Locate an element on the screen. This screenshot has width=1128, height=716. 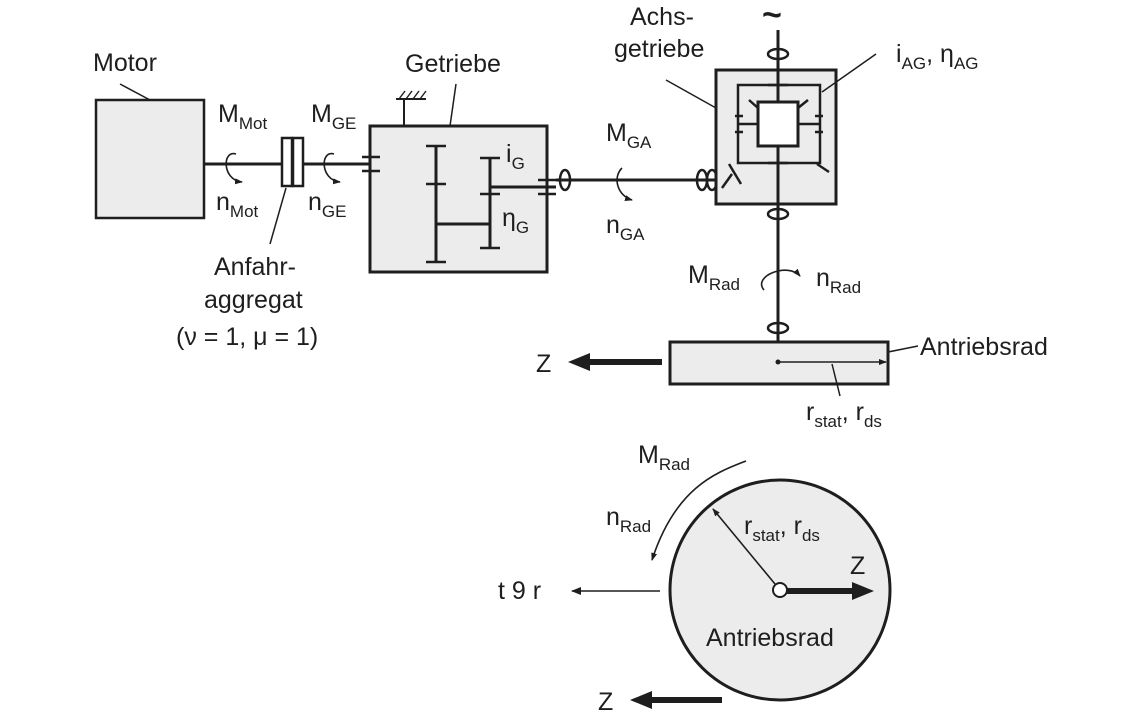
gearbox is located at coordinates (459, 178).